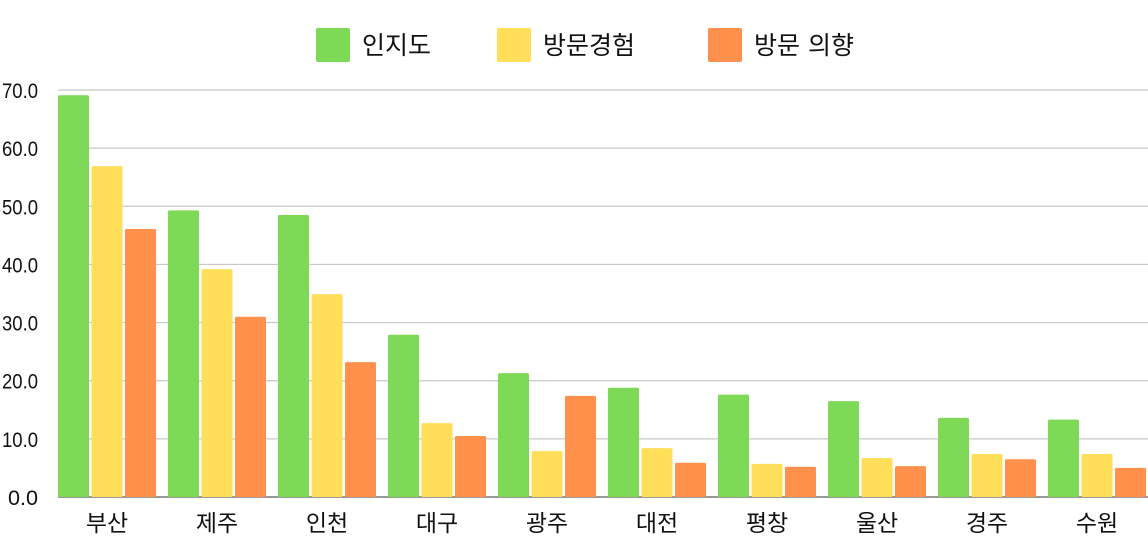  Describe the element at coordinates (547, 524) in the screenshot. I see `x-tick-label: 광주` at that location.